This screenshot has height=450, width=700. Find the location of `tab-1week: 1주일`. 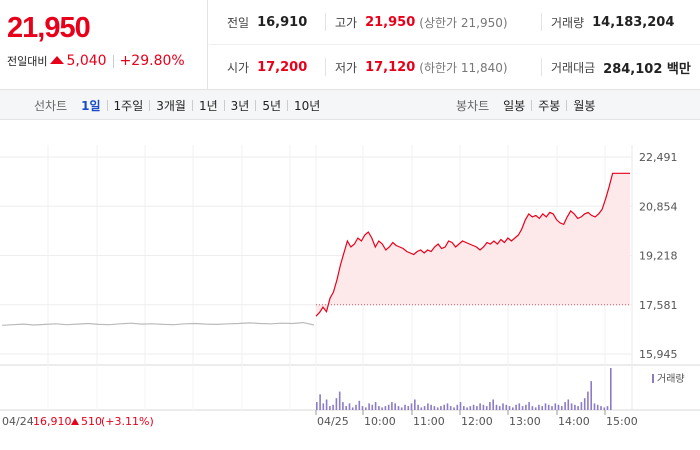

tab-1week: 1주일 is located at coordinates (128, 105).